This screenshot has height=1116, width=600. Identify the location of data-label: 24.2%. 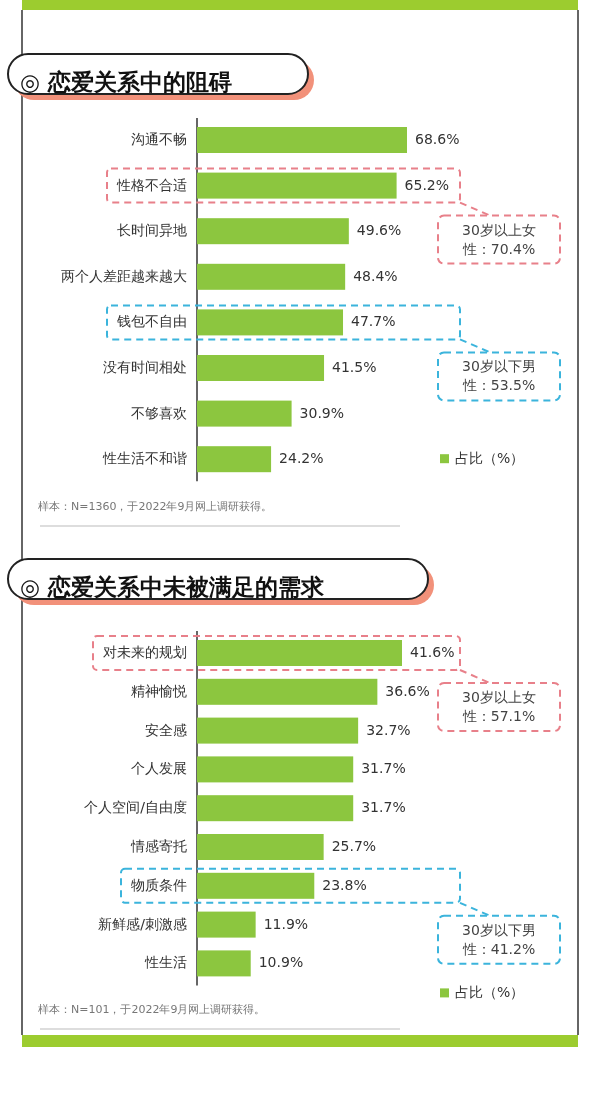
(301, 458).